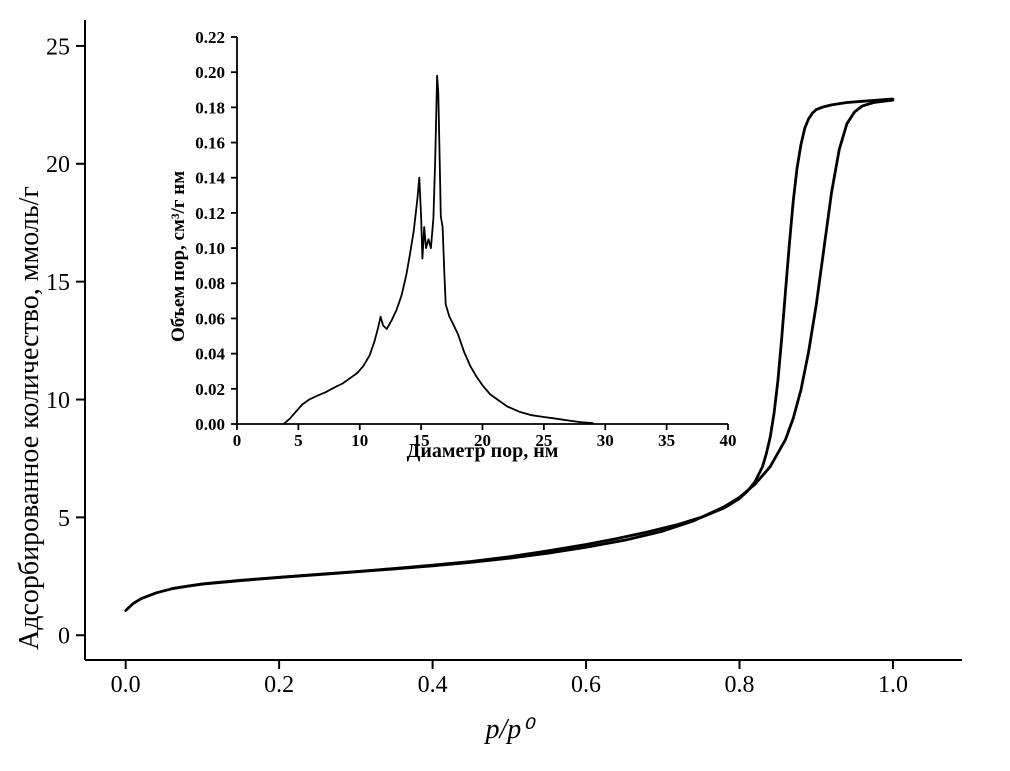 Image resolution: width=1010 pixels, height=771 pixels. I want to click on inset-pore-distribution-y-tick-label: 0.20, so click(210, 72).